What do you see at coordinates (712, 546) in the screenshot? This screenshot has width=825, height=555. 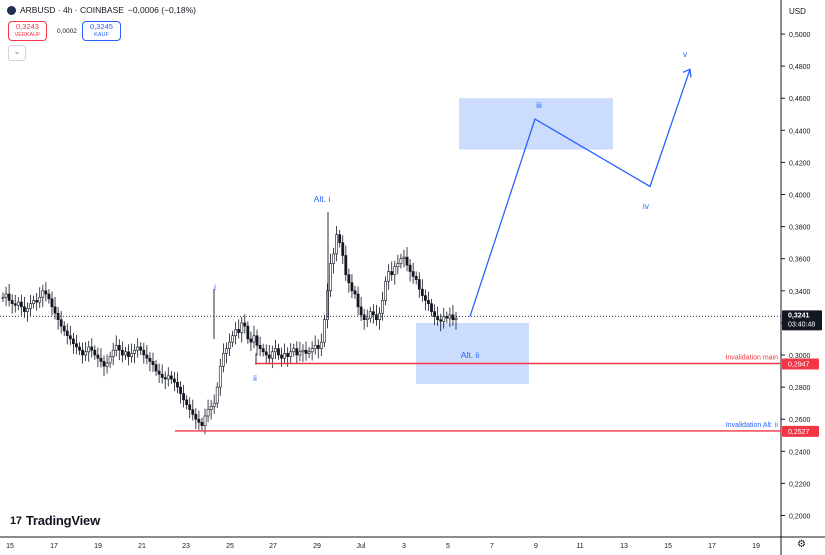 I see `x-tick-label: 17` at bounding box center [712, 546].